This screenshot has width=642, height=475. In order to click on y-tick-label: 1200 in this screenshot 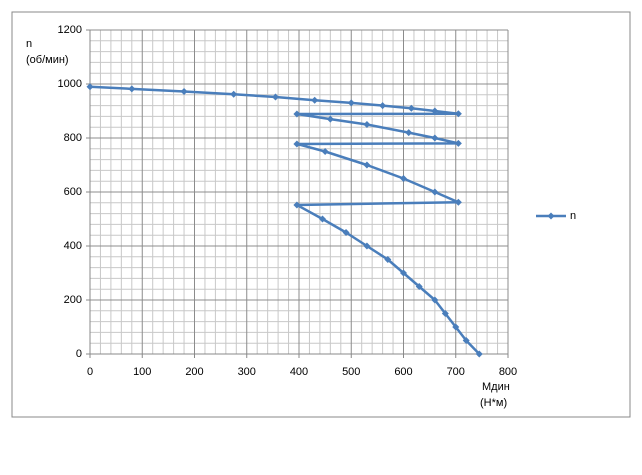, I will do `click(70, 30)`.